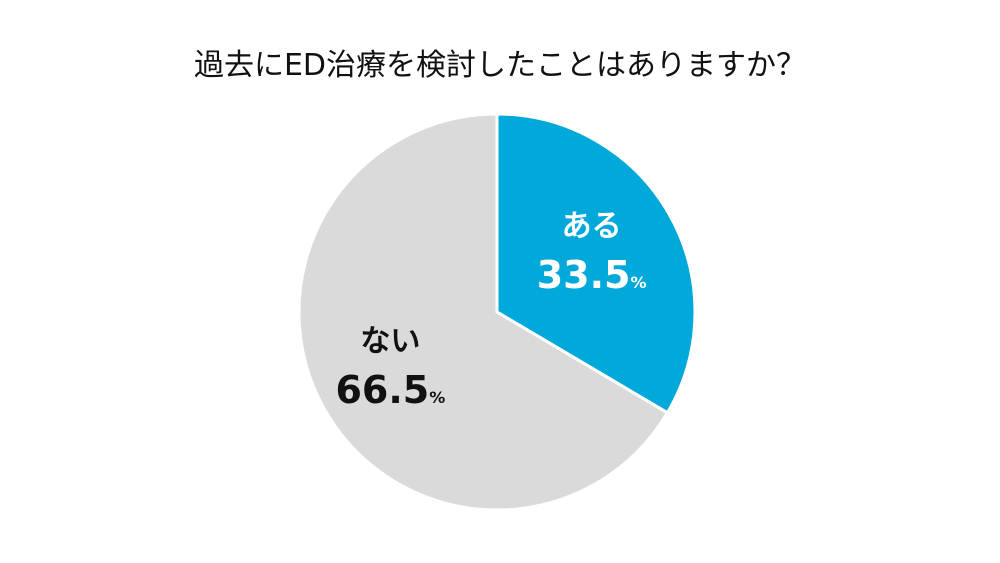 Image resolution: width=1000 pixels, height=563 pixels. Describe the element at coordinates (584, 275) in the screenshot. I see `slice-value-number: 33.5` at that location.